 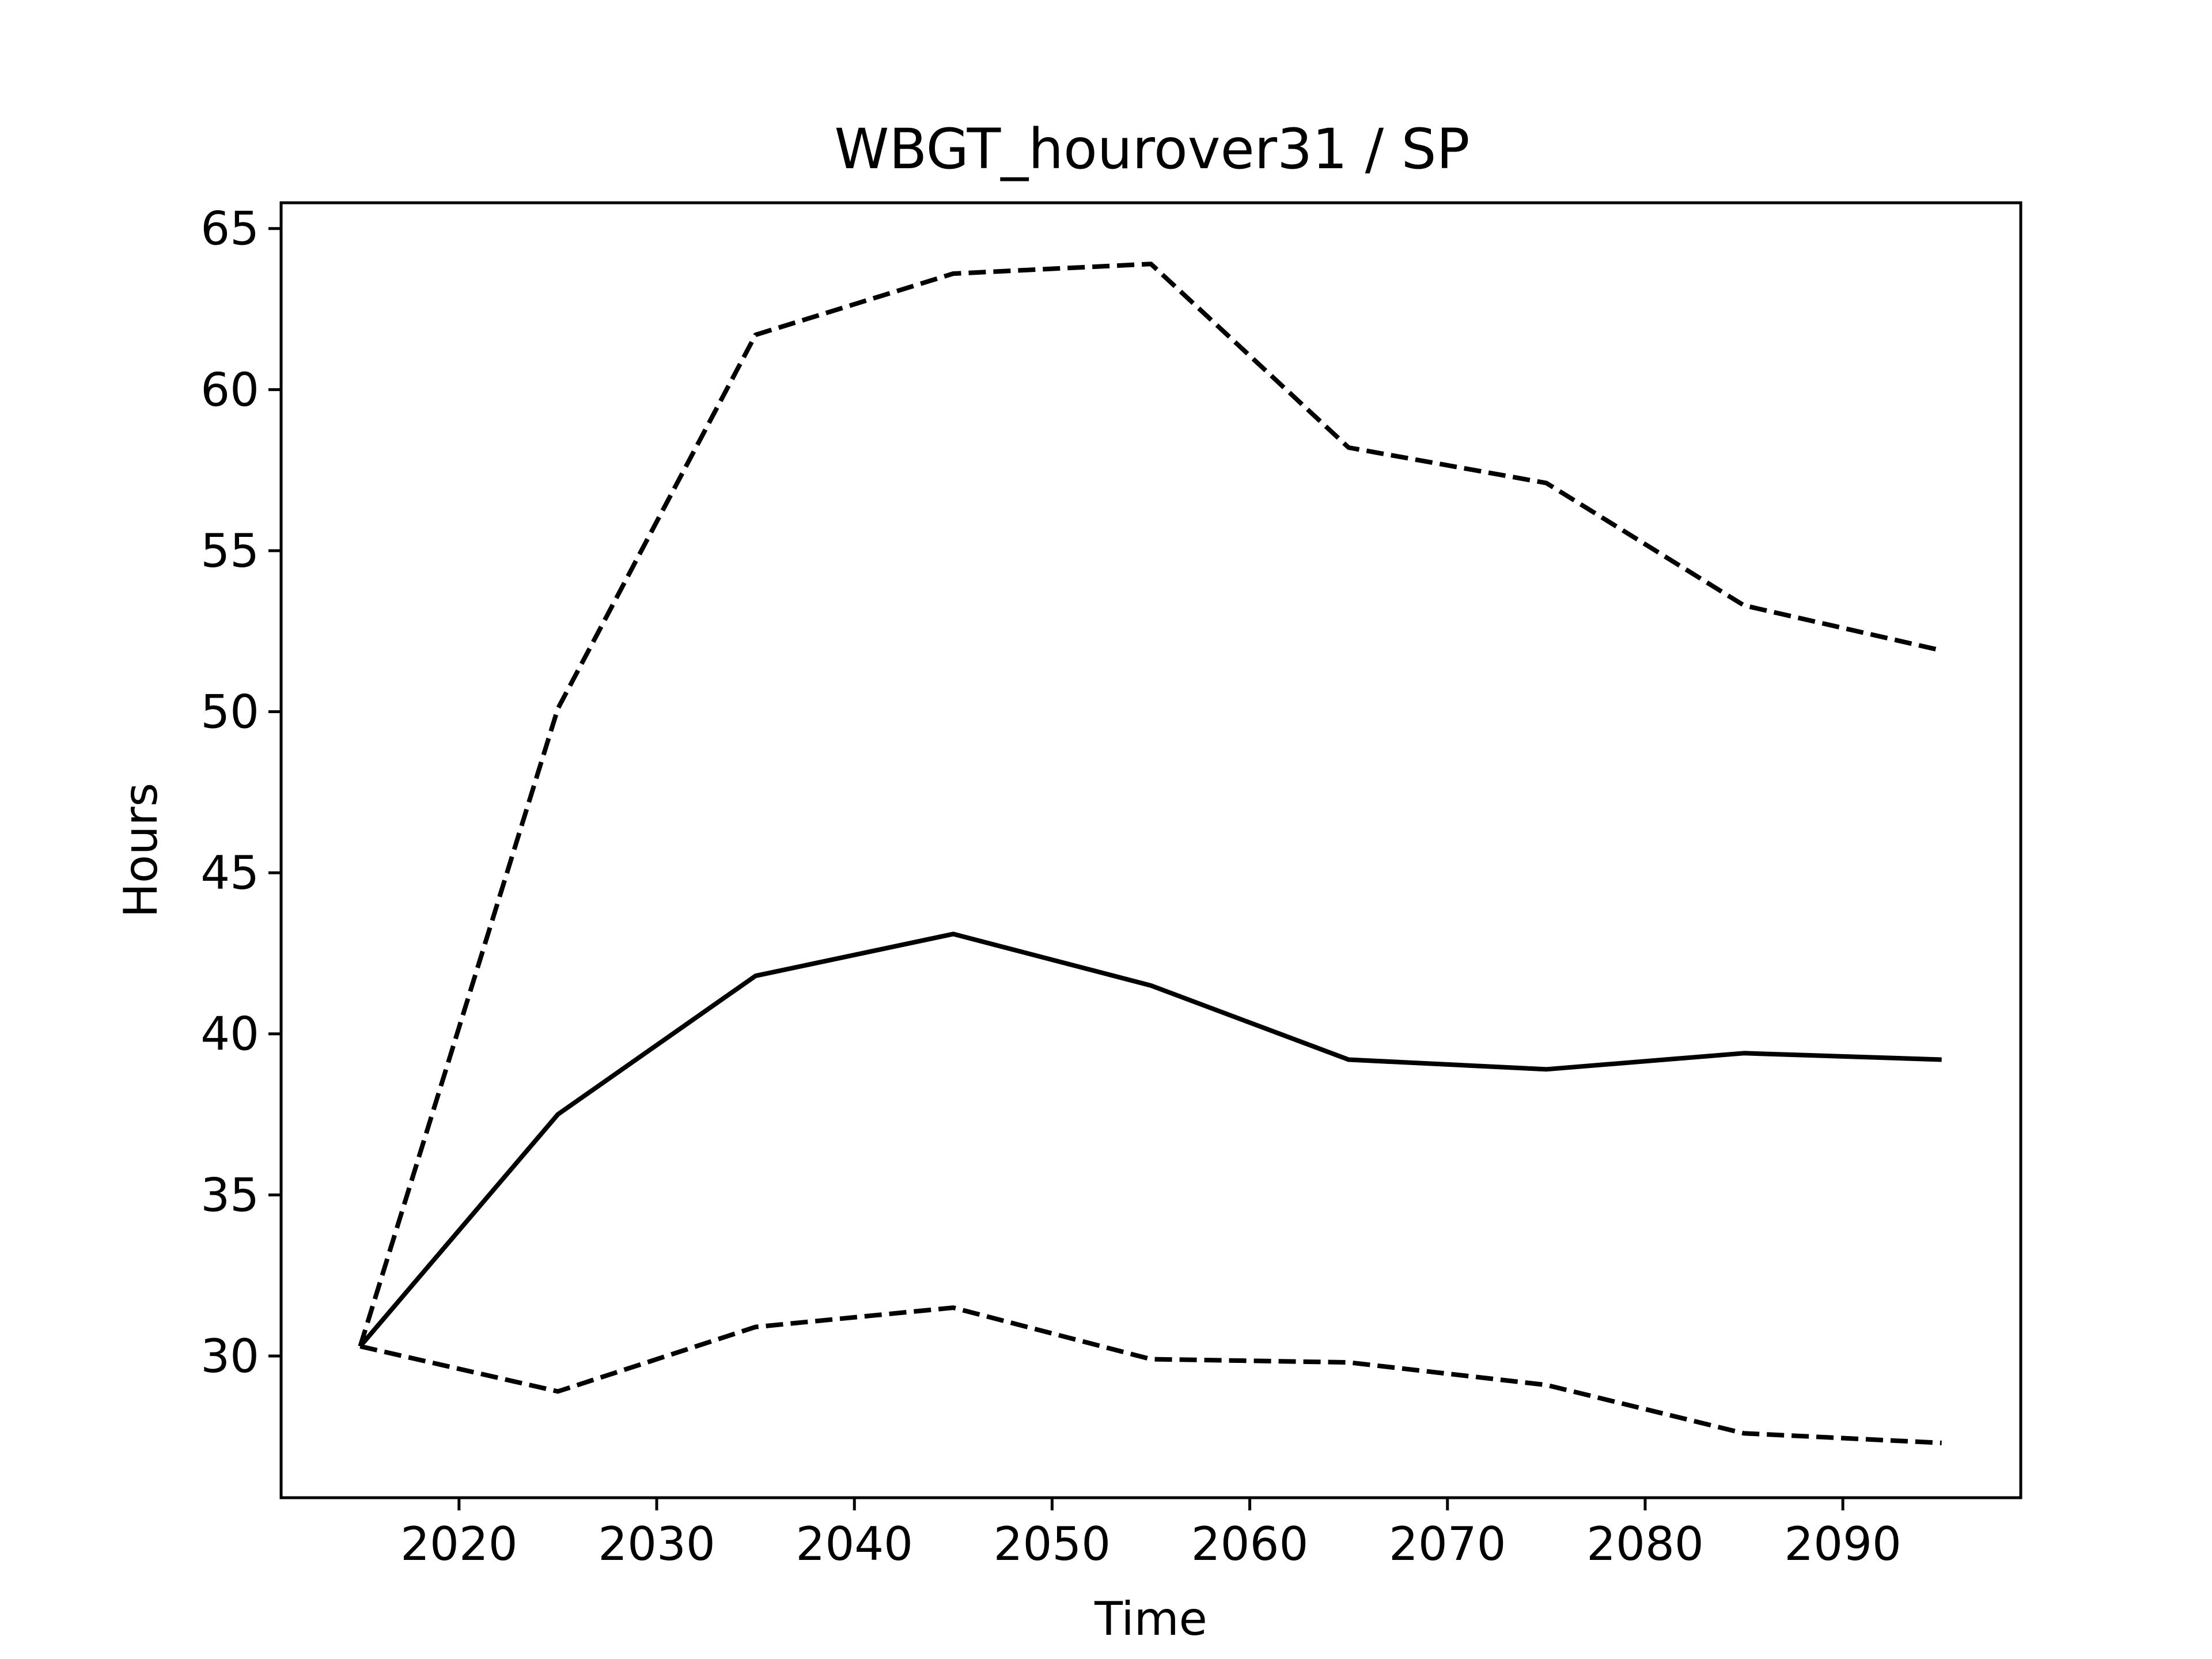 I want to click on x-axis-ticks: 2020 2030 2040 2050 2060 2070 2080 2090, so click(x=1151, y=1534).